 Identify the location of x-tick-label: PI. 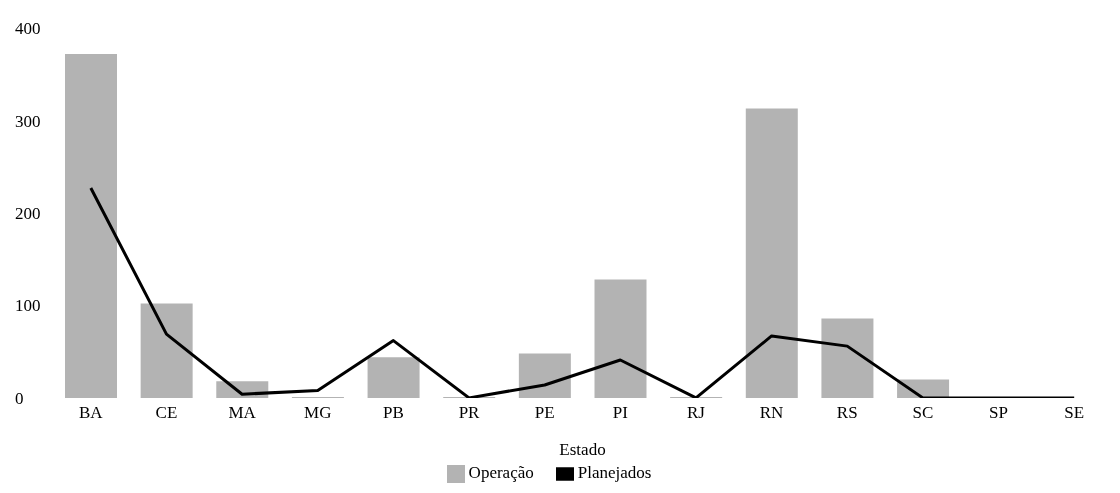
(620, 412).